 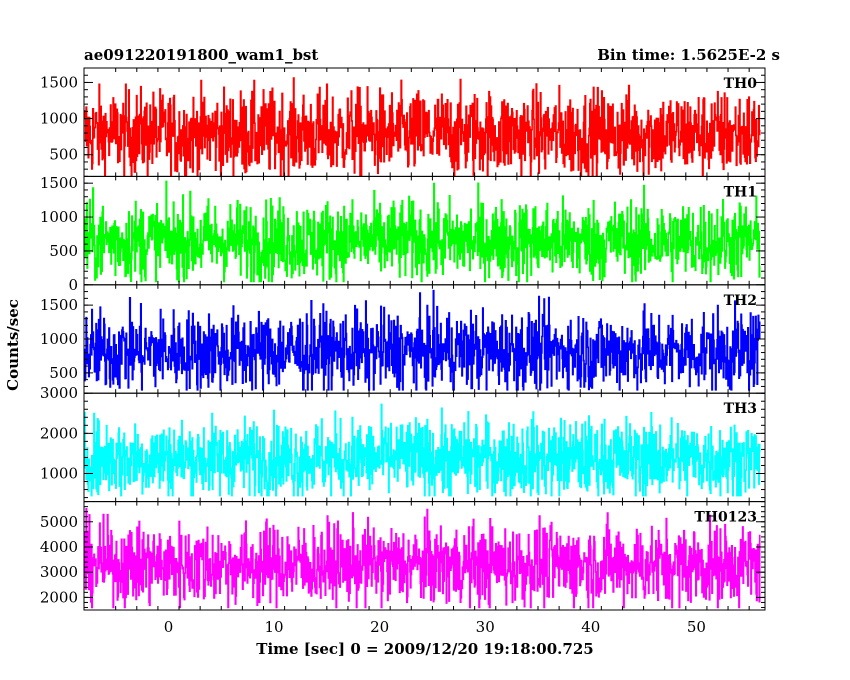 I want to click on y-tick-label: 0, so click(x=73, y=285).